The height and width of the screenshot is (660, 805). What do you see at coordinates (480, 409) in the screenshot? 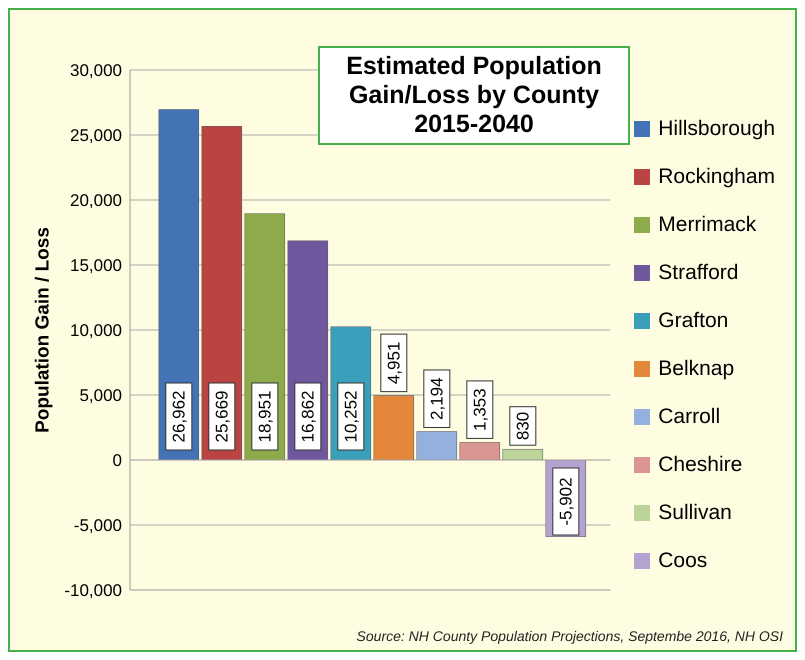
I see `data-label: 1,353` at bounding box center [480, 409].